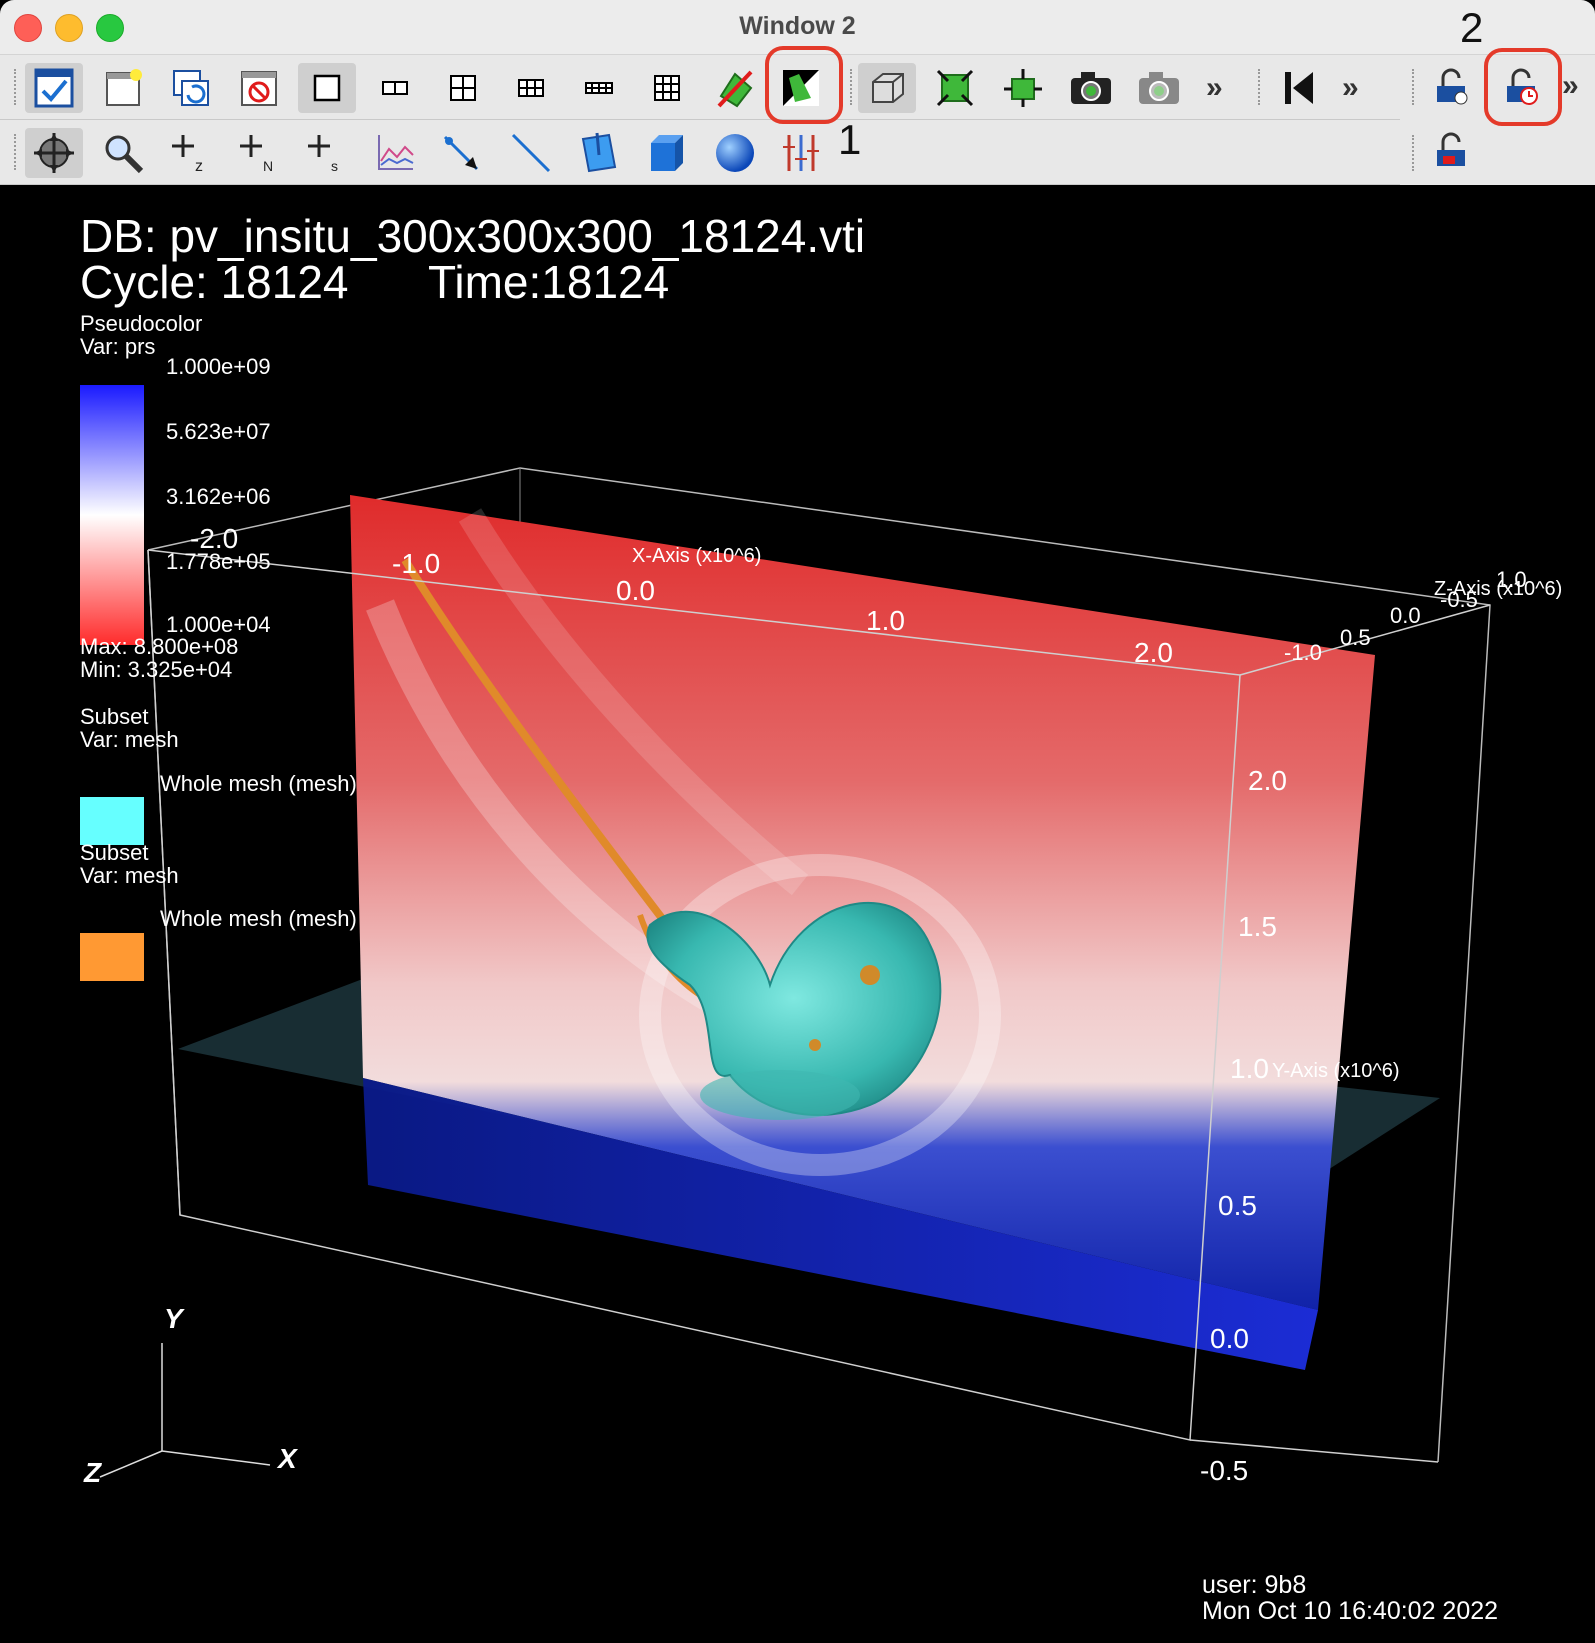  I want to click on plane-icon, so click(599, 152).